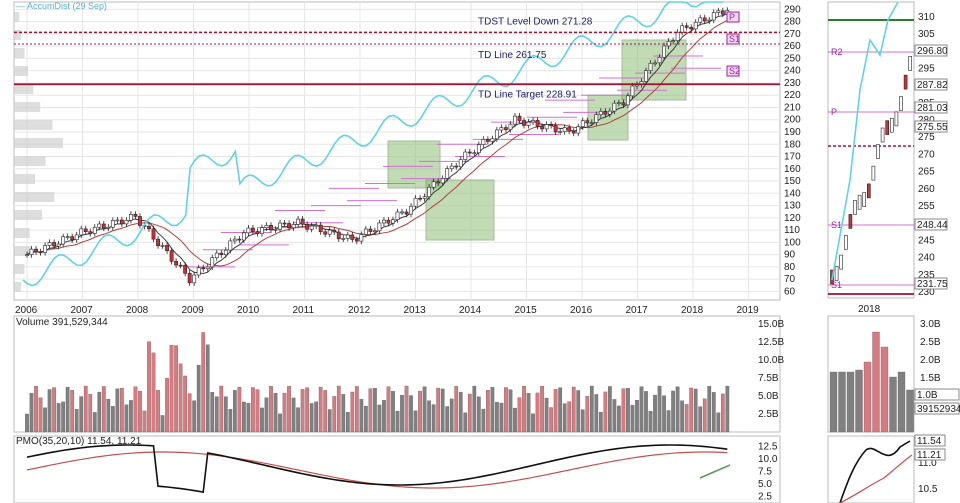 The image size is (960, 503). I want to click on pmo-tick-label: 5.0, so click(765, 484).